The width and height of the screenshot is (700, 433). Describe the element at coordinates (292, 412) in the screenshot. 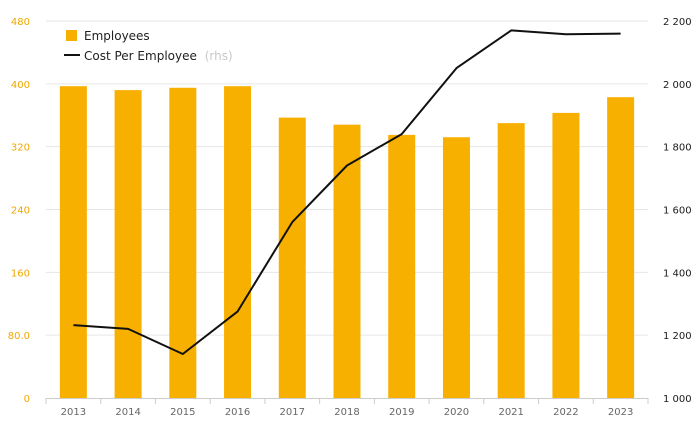

I see `x-tick-label: 2017` at that location.